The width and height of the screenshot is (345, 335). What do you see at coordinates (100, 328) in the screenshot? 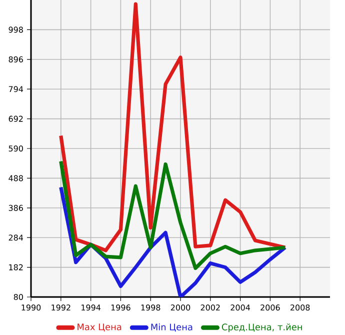
I see `legend-label: Max Цена` at bounding box center [100, 328].